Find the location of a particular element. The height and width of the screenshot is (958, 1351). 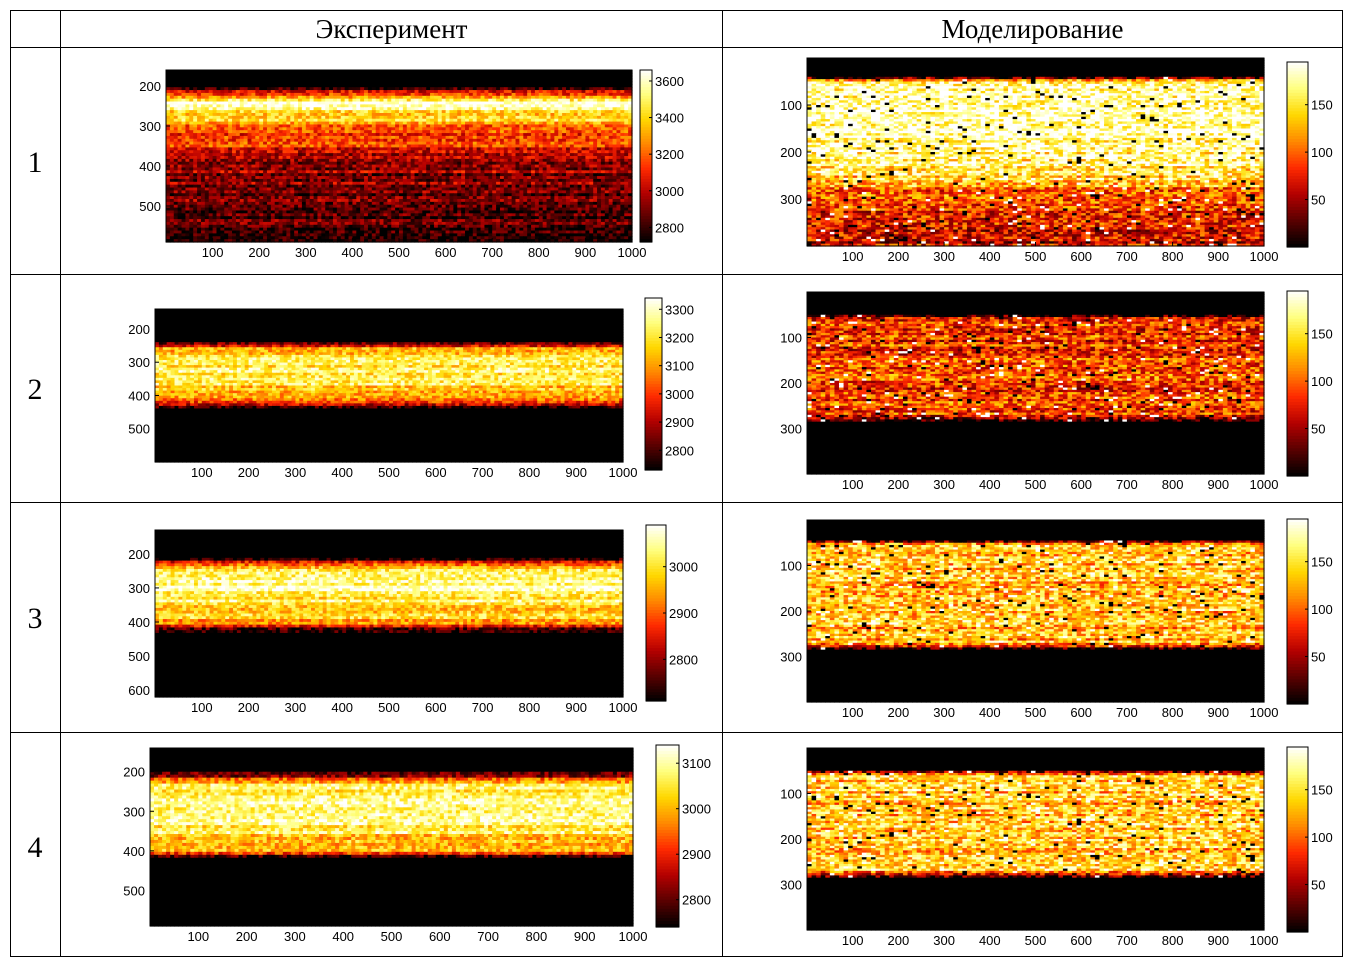

row-label-3: 3 is located at coordinates (35, 619).